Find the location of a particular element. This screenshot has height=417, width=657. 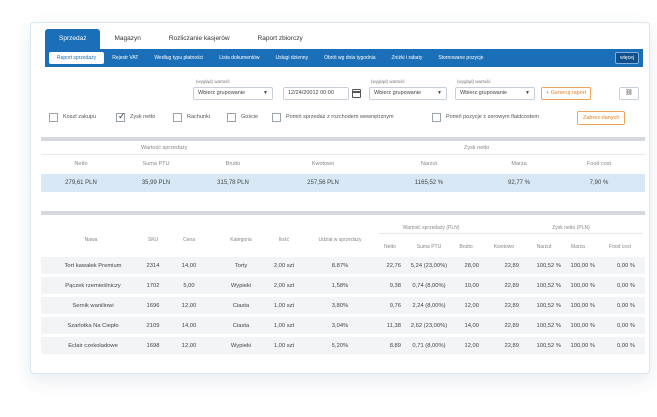

cell-nawa: Sernik waniliowi is located at coordinates (93, 306).